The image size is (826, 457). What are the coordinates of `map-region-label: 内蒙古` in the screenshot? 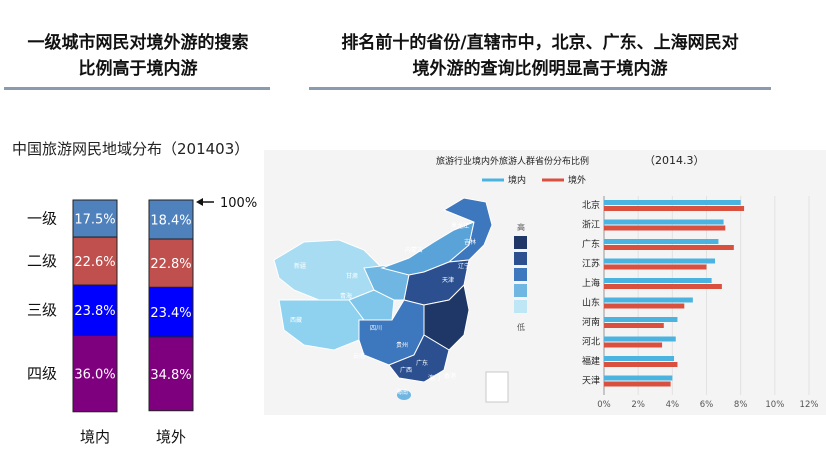 It's located at (414, 250).